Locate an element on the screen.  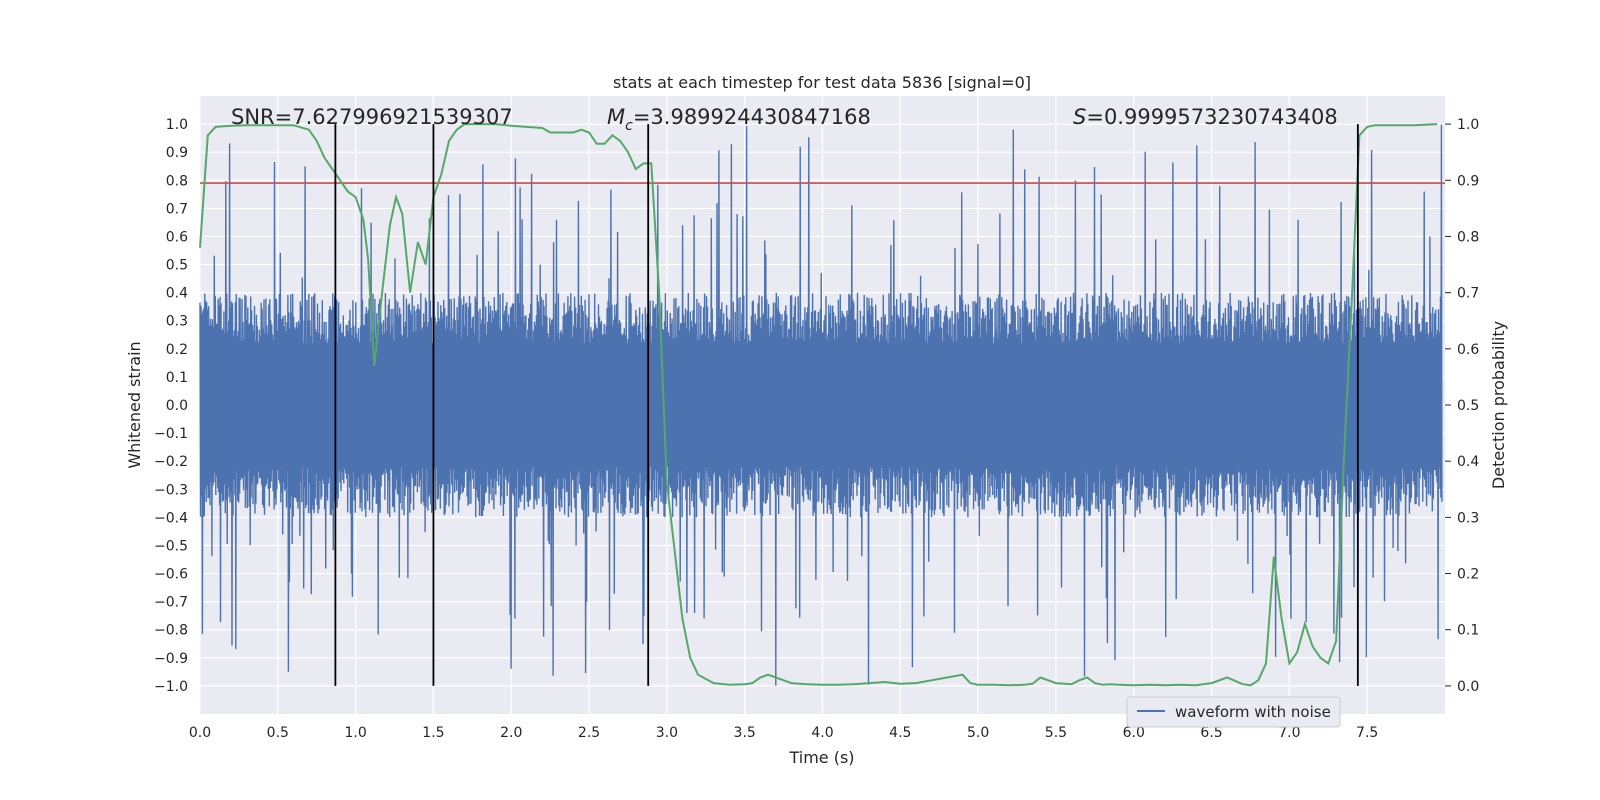
y-tick-label-5: 0.5 is located at coordinates (177, 266).